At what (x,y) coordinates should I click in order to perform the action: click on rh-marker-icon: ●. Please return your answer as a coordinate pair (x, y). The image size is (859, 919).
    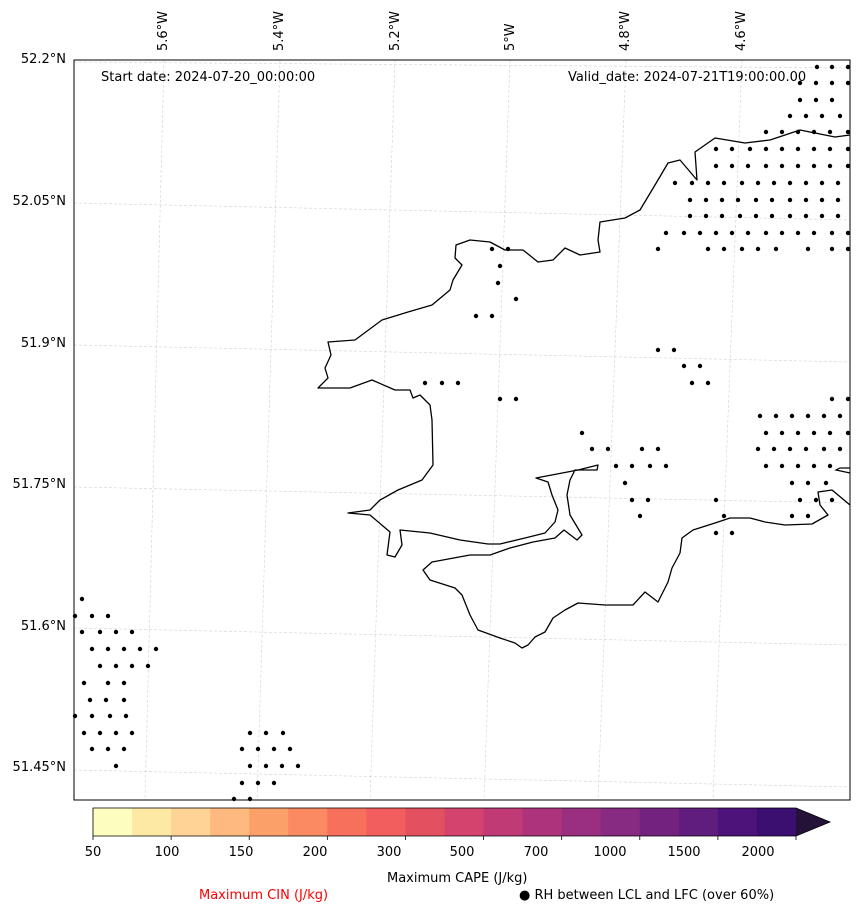
    Looking at the image, I should click on (525, 895).